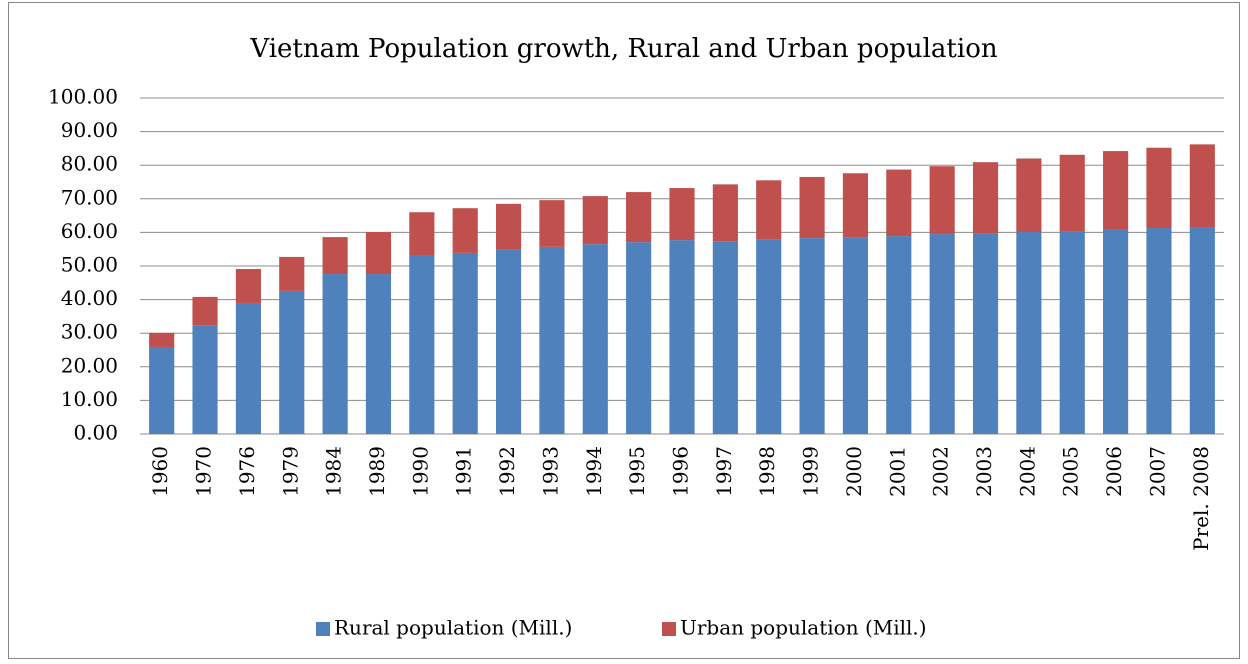  What do you see at coordinates (984, 471) in the screenshot?
I see `x-tick-label: 2003` at bounding box center [984, 471].